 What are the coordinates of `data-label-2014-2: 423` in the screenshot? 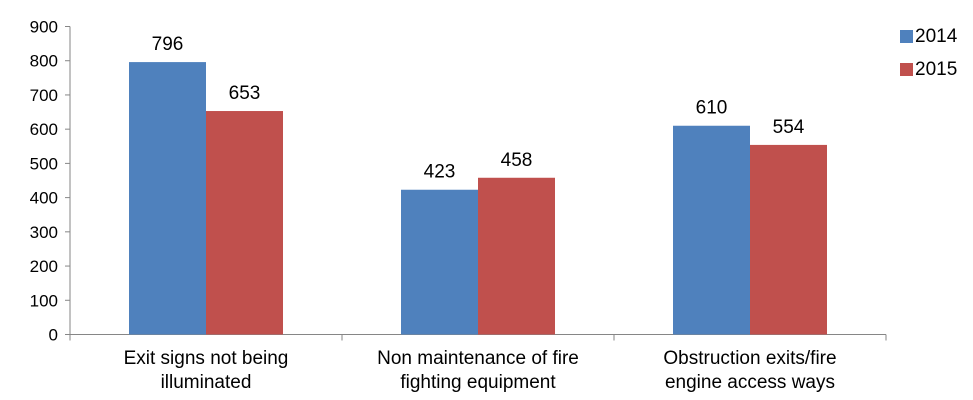 It's located at (440, 172).